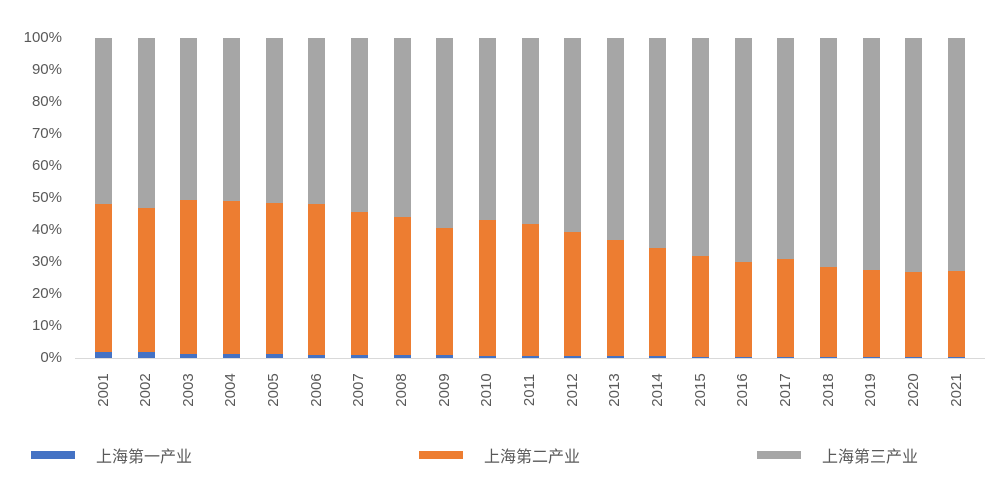 The image size is (999, 497). I want to click on x-axis-tick-label: 2005, so click(274, 390).